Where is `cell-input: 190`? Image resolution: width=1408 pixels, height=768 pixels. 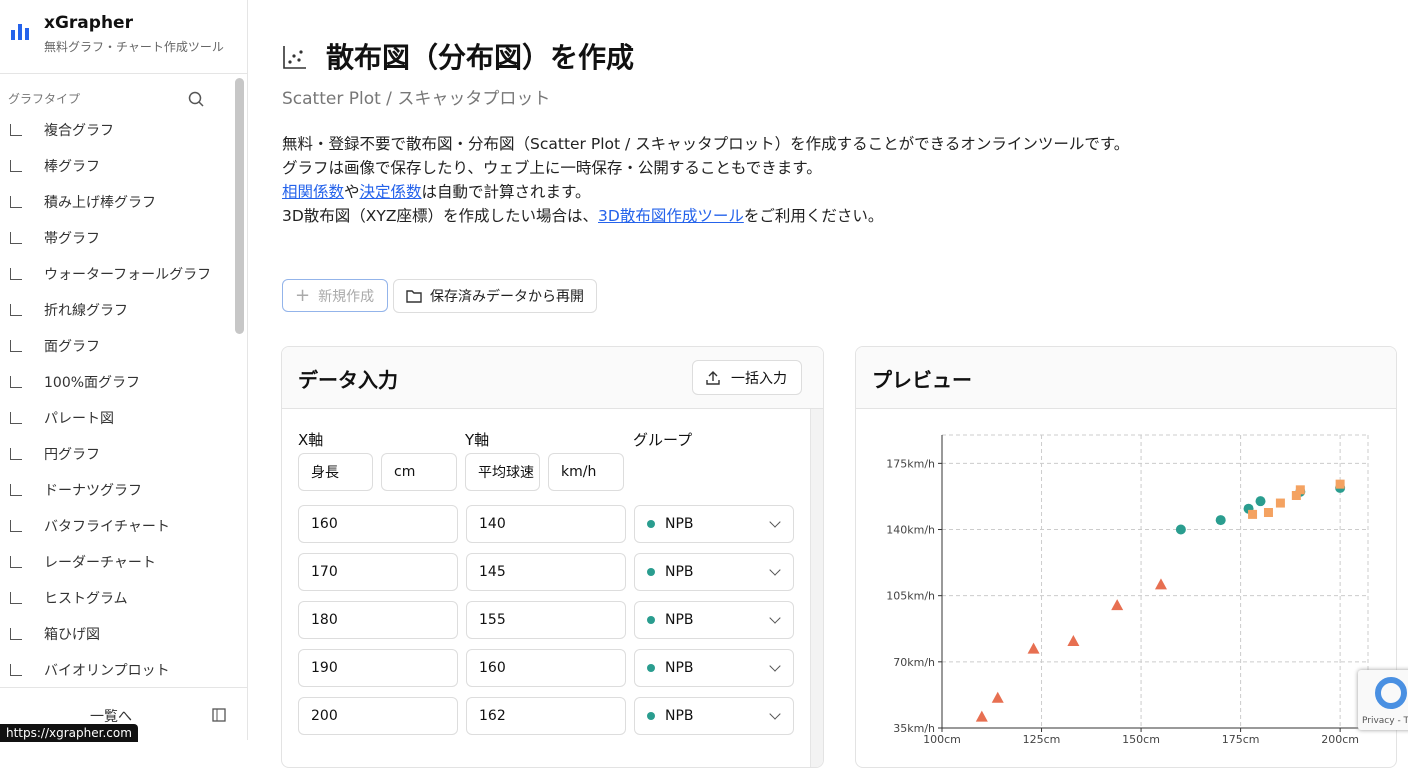
cell-input: 190 is located at coordinates (378, 668).